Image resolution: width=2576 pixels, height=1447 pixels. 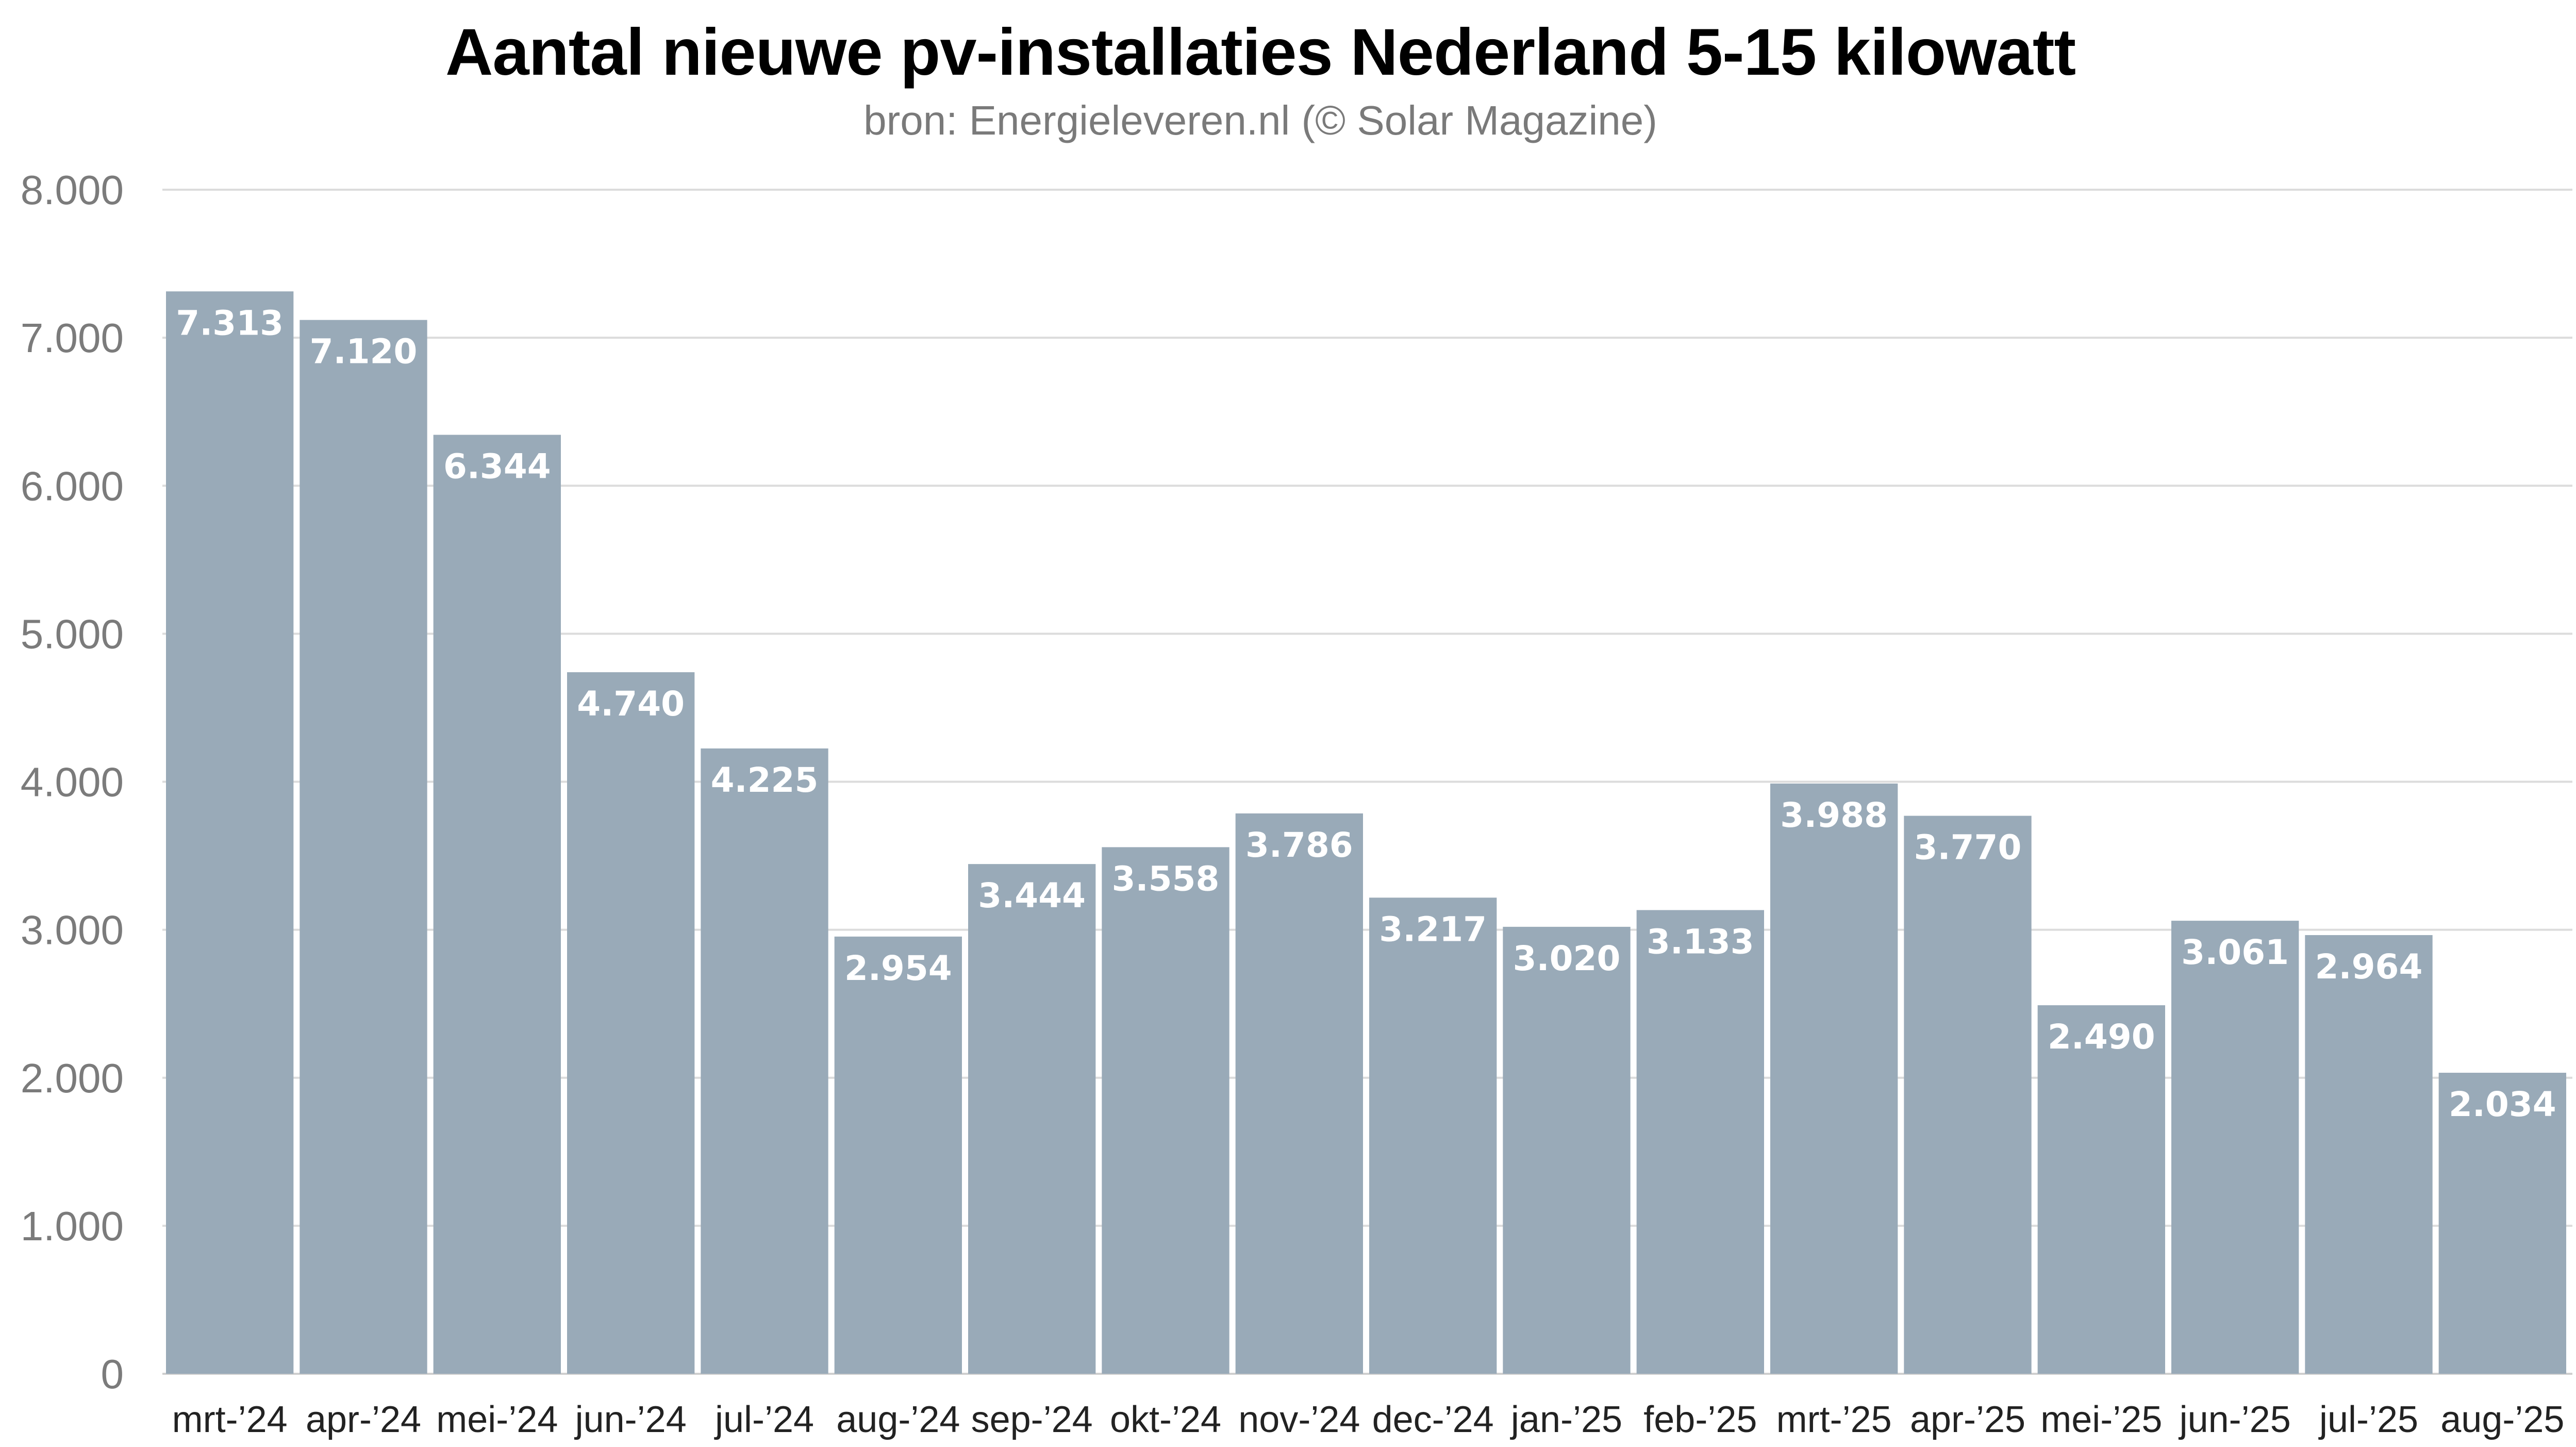 What do you see at coordinates (73, 190) in the screenshot?
I see `y-tick-label: 8.000` at bounding box center [73, 190].